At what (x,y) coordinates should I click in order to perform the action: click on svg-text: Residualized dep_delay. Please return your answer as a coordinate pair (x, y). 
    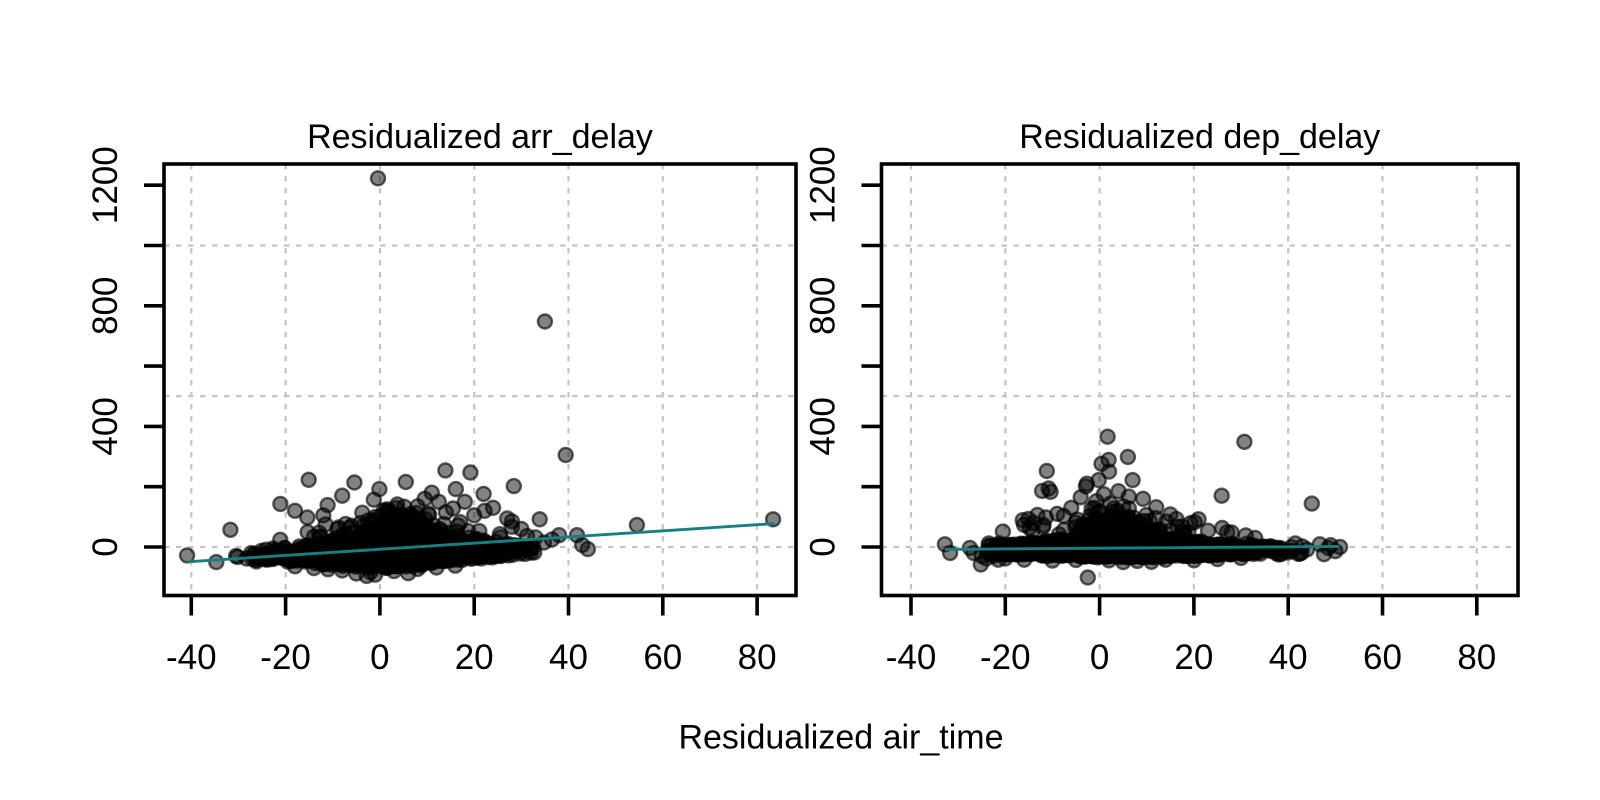
    Looking at the image, I should click on (1199, 137).